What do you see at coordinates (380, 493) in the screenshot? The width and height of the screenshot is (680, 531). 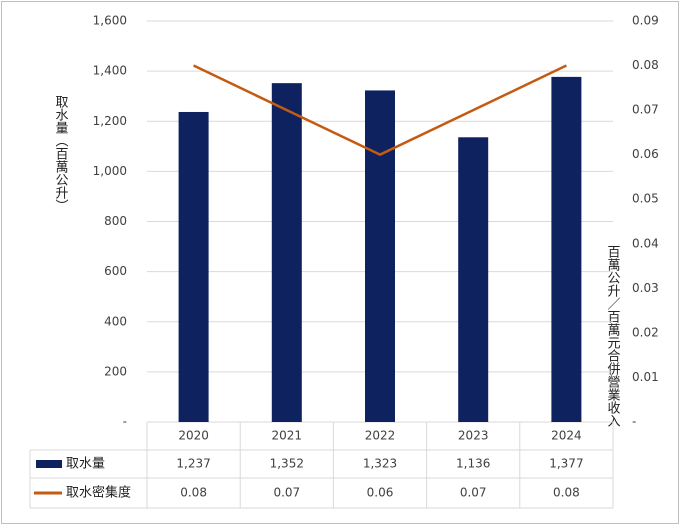 I see `table-value: 0.06` at bounding box center [380, 493].